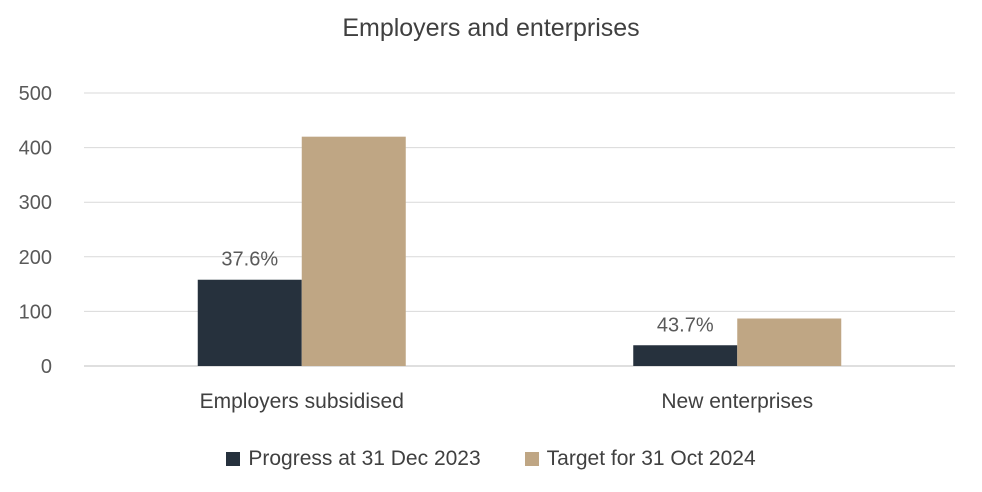 The height and width of the screenshot is (492, 982). What do you see at coordinates (364, 458) in the screenshot?
I see `legend-label-progress: Progress at 31 Dec 2023` at bounding box center [364, 458].